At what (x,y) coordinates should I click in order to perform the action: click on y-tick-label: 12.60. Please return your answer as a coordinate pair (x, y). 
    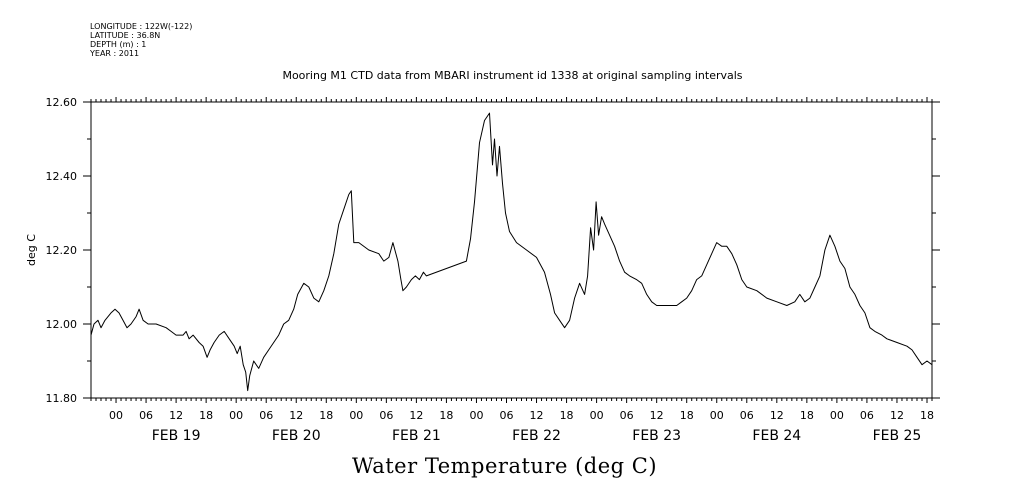
    Looking at the image, I should click on (62, 102).